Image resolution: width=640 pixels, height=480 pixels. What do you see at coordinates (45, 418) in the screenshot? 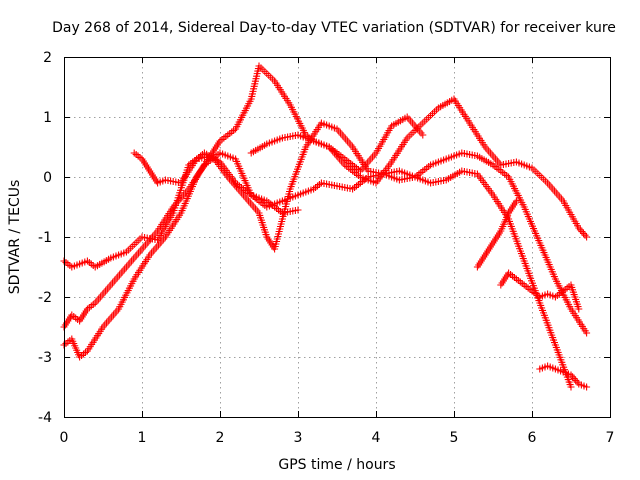
I see `y-tick-label: -4` at bounding box center [45, 418].